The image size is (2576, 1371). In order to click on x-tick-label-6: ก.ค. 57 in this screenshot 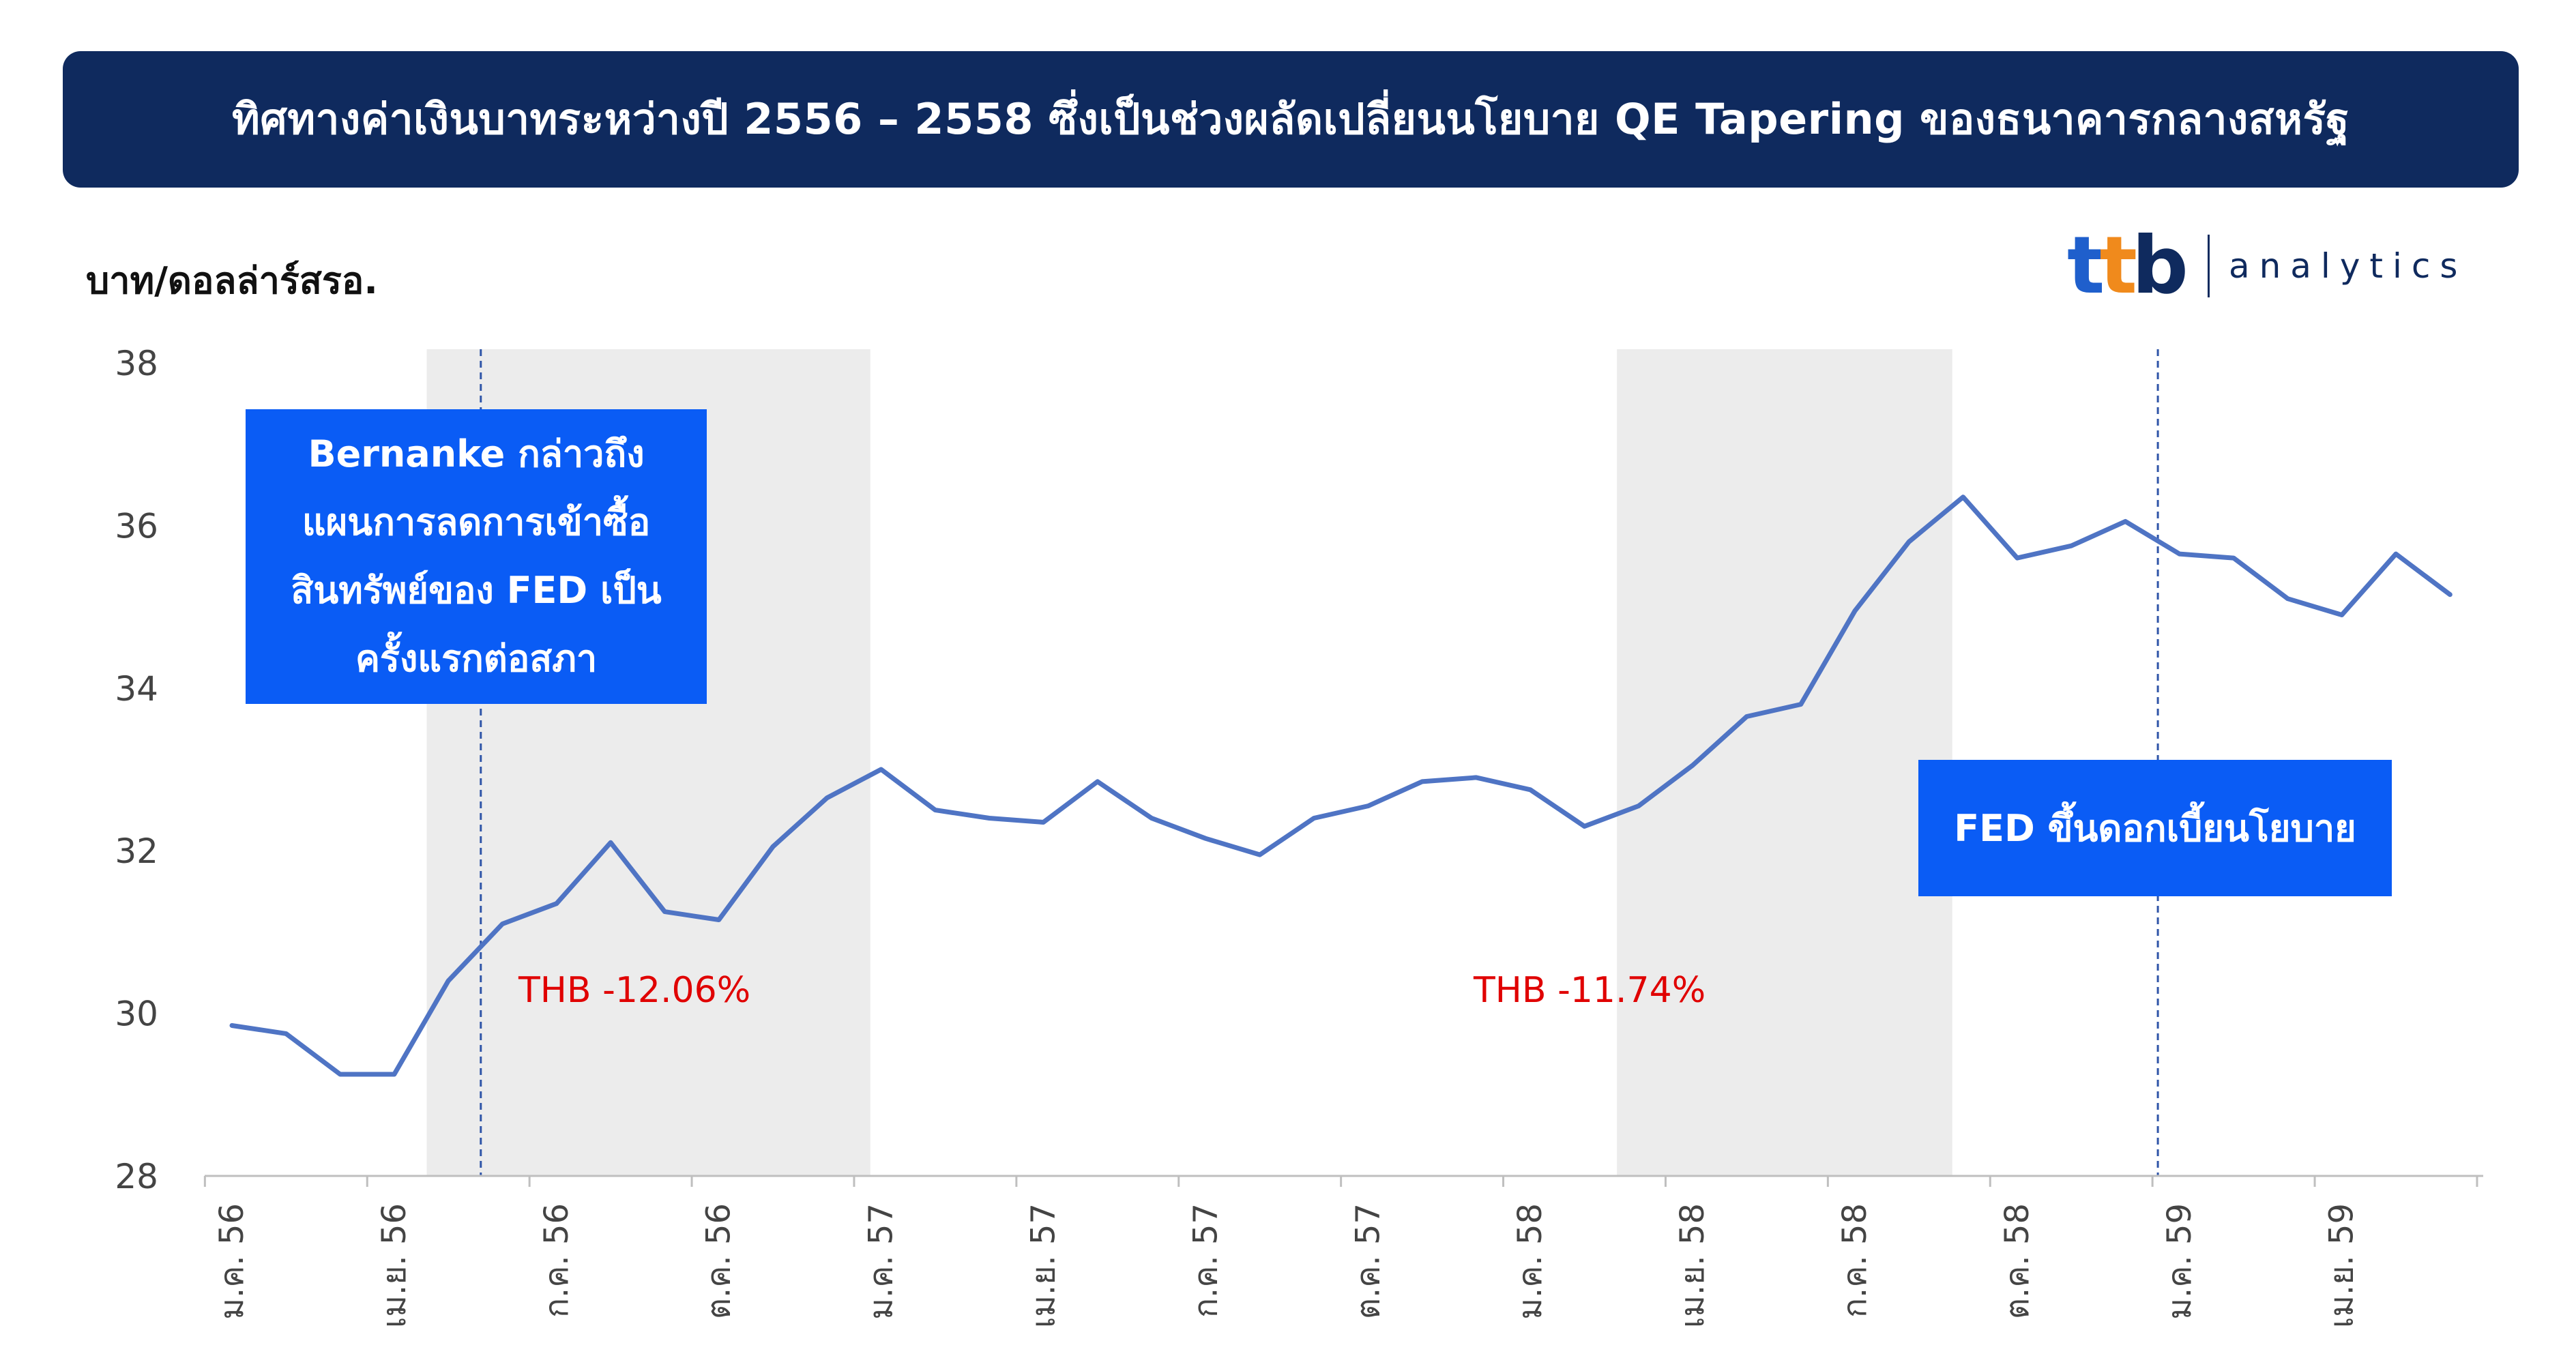, I will do `click(1205, 1260)`.